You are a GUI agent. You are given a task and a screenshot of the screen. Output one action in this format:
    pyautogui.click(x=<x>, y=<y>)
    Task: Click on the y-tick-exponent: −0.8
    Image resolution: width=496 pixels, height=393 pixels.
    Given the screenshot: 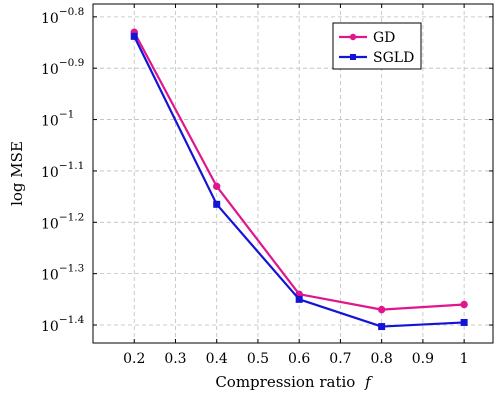 What is the action you would take?
    pyautogui.click(x=72, y=12)
    